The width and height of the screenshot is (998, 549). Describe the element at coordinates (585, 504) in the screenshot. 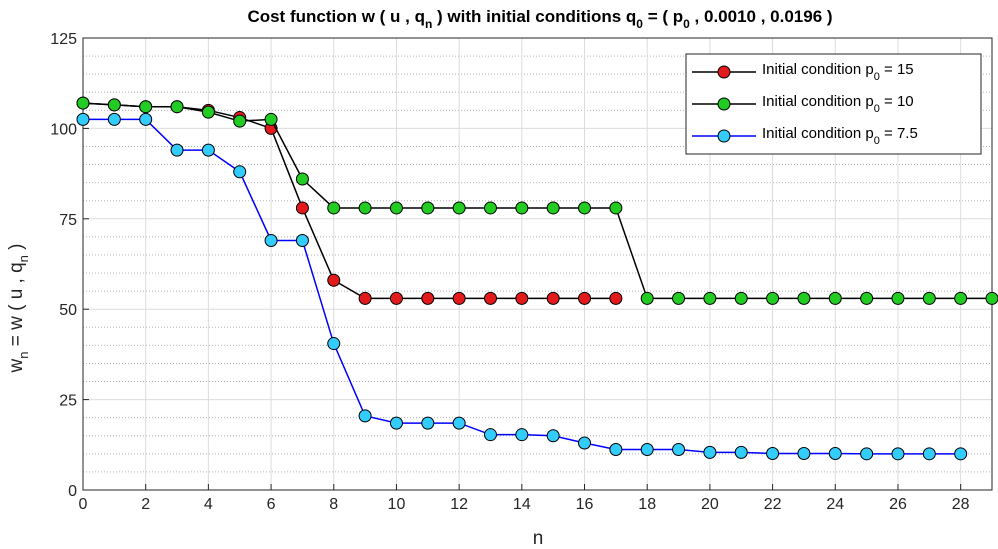

I see `x-tick-label: 16` at that location.